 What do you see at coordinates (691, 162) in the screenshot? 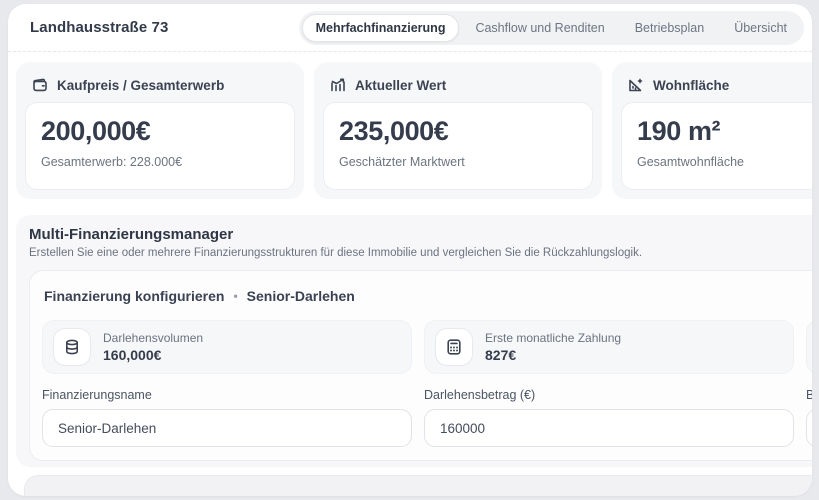
I see `stat-caption: Gesamtwohnfläche` at bounding box center [691, 162].